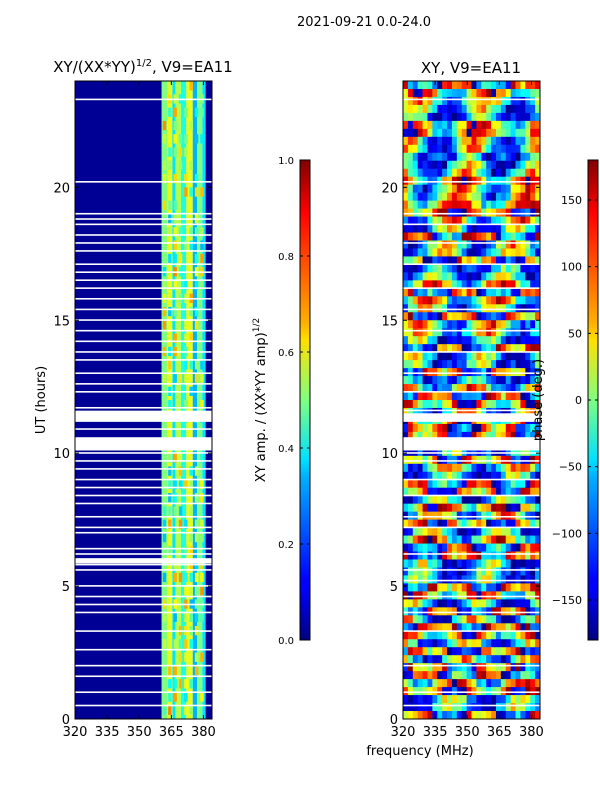 This screenshot has width=600, height=800. Describe the element at coordinates (139, 732) in the screenshot. I see `x-tick-label: 350` at that location.